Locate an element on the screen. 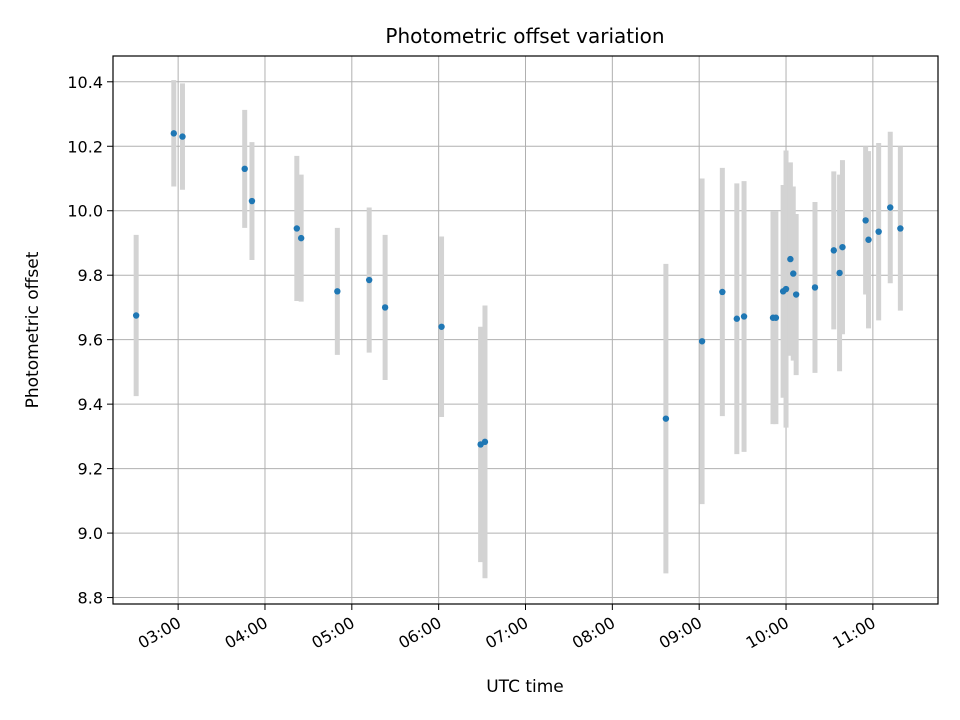  y-tick-label-6: 10.0 is located at coordinates (85, 211).